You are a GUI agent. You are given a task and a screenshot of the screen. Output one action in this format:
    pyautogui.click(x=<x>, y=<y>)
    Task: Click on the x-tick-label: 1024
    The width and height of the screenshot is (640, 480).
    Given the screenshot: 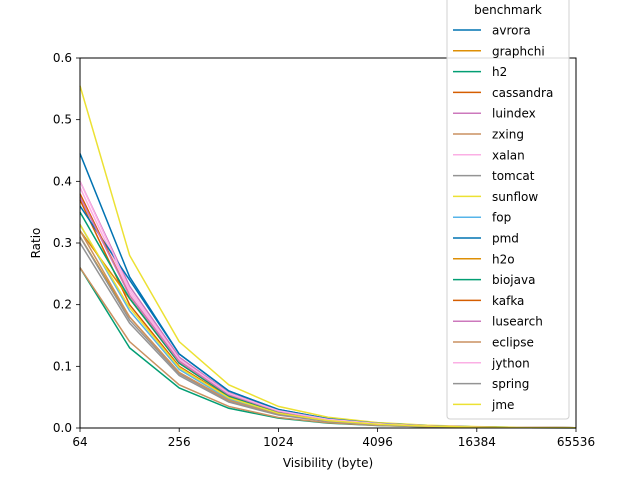 What is the action you would take?
    pyautogui.click(x=278, y=442)
    